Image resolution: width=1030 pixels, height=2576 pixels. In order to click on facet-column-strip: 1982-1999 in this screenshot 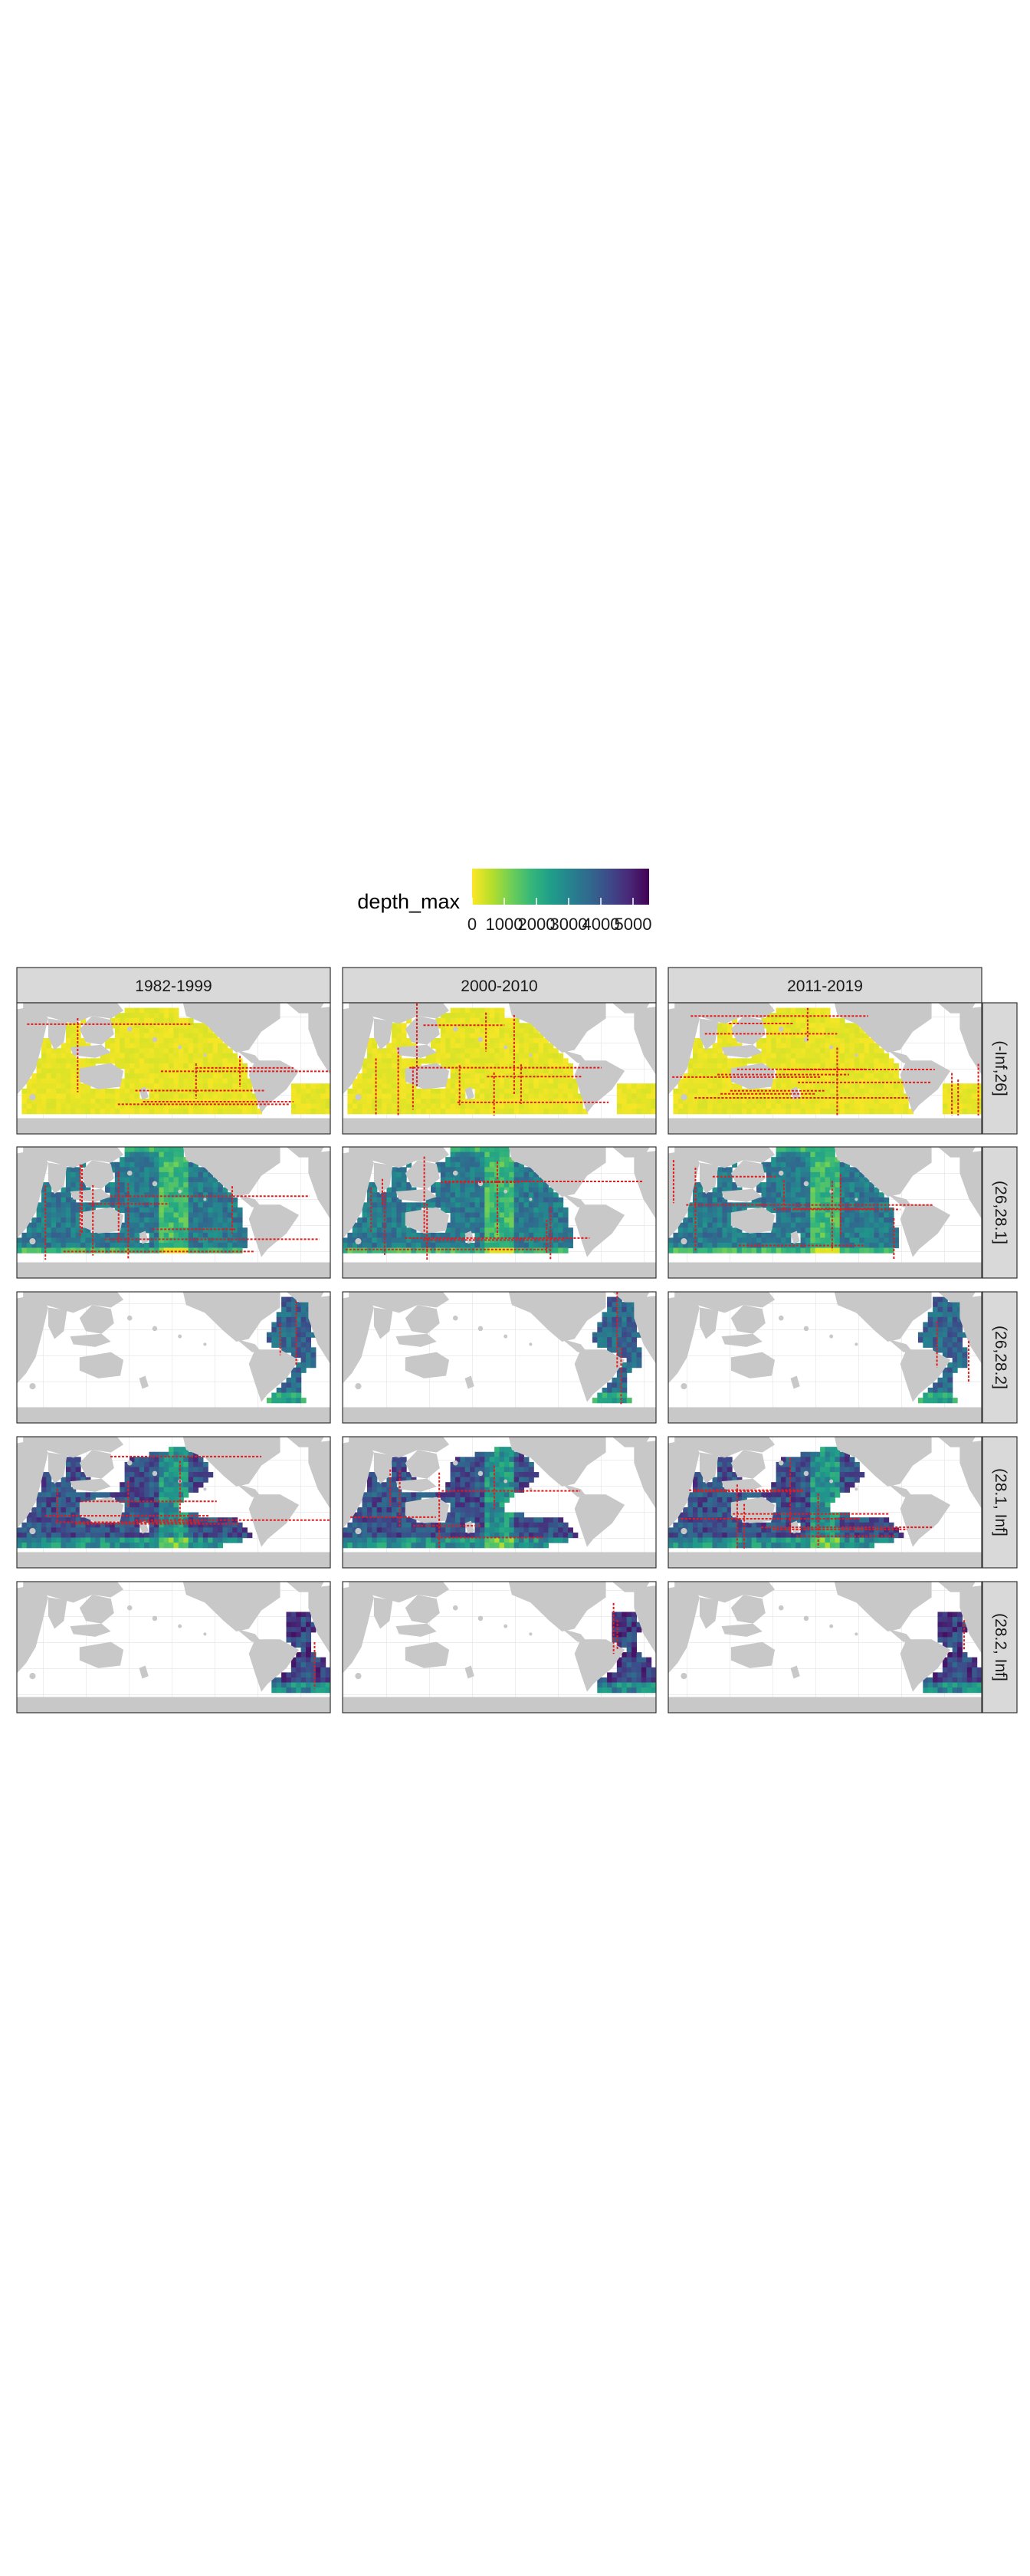, I will do `click(174, 986)`.